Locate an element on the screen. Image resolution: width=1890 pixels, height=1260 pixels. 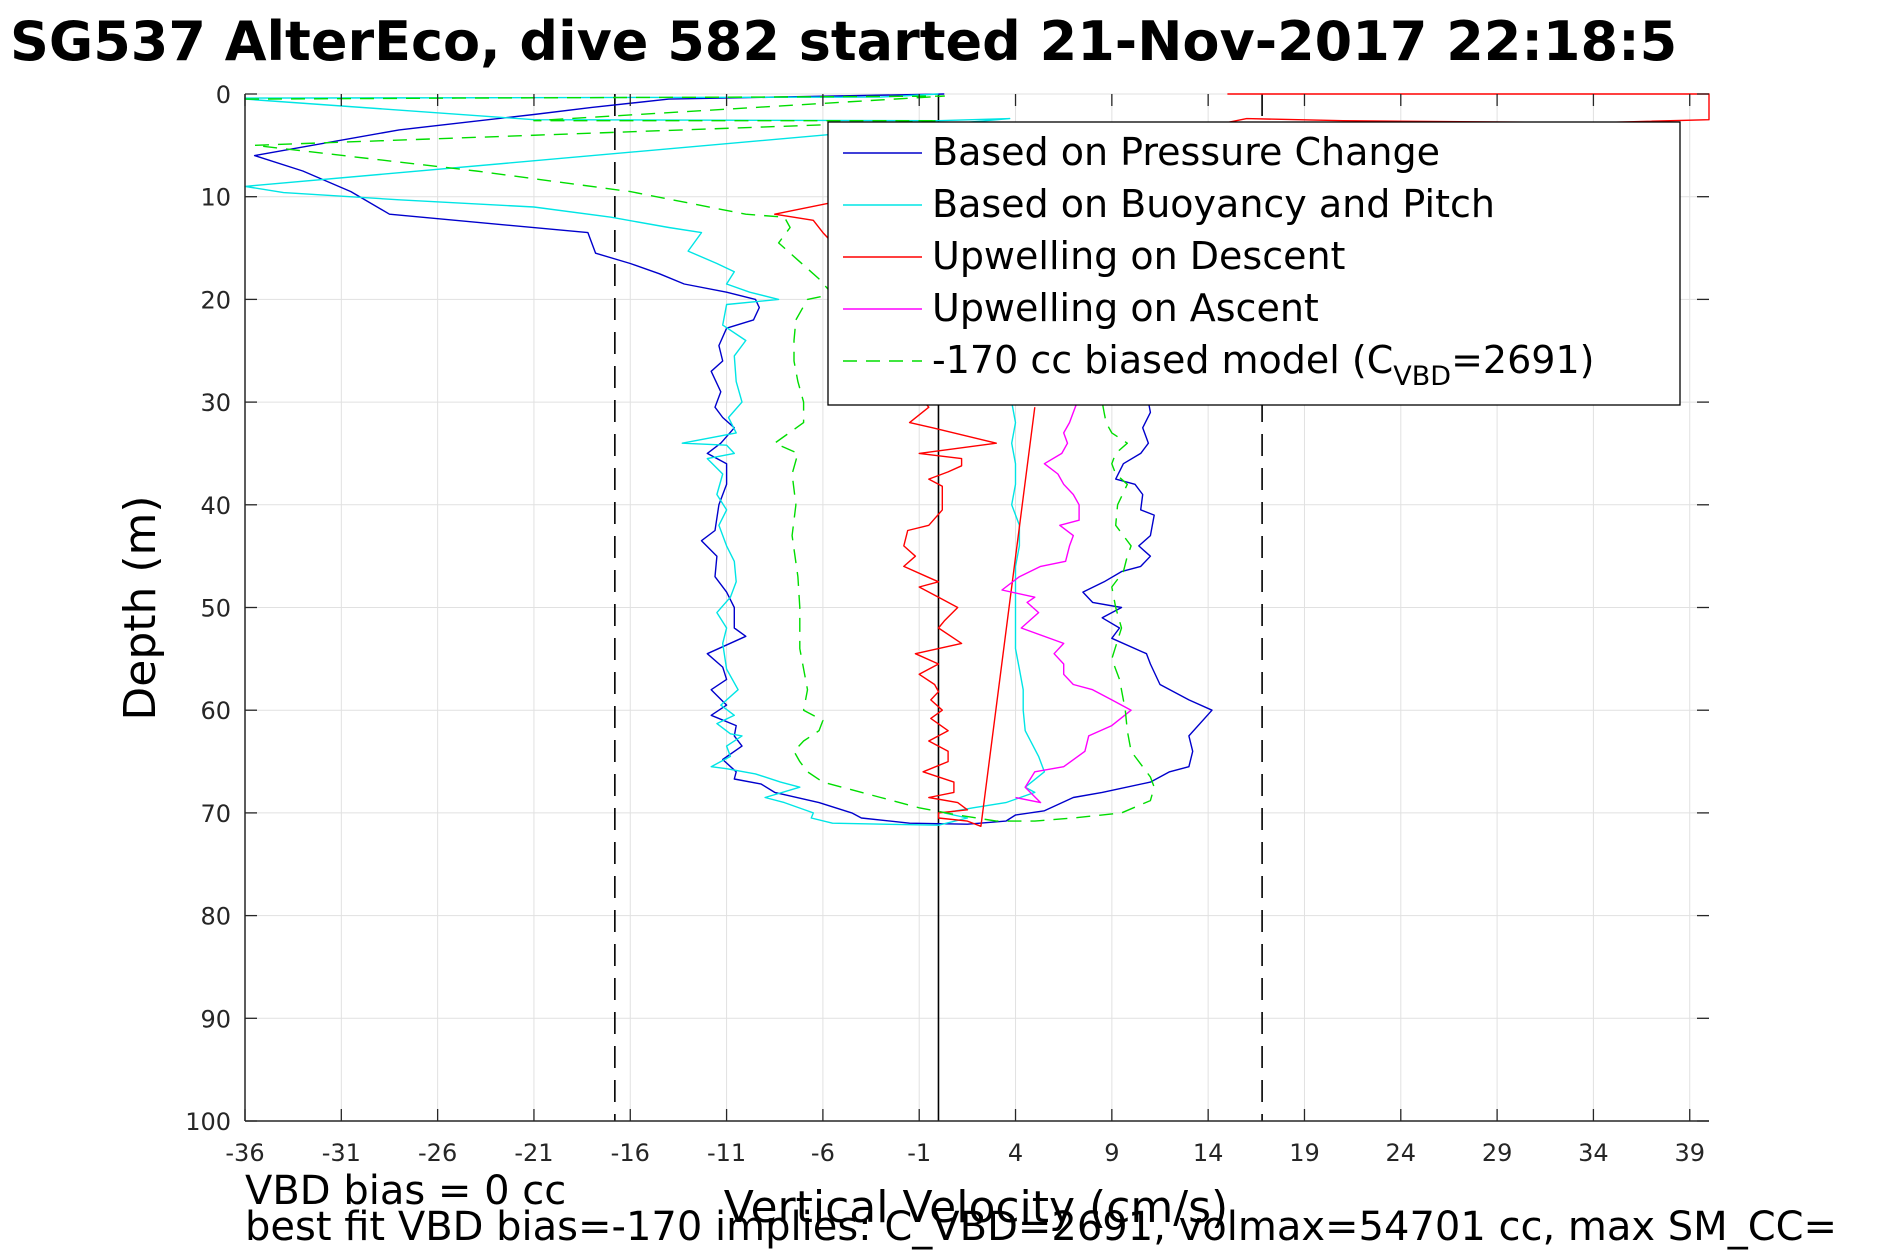
x-tick-label: -21 is located at coordinates (533, 1153).